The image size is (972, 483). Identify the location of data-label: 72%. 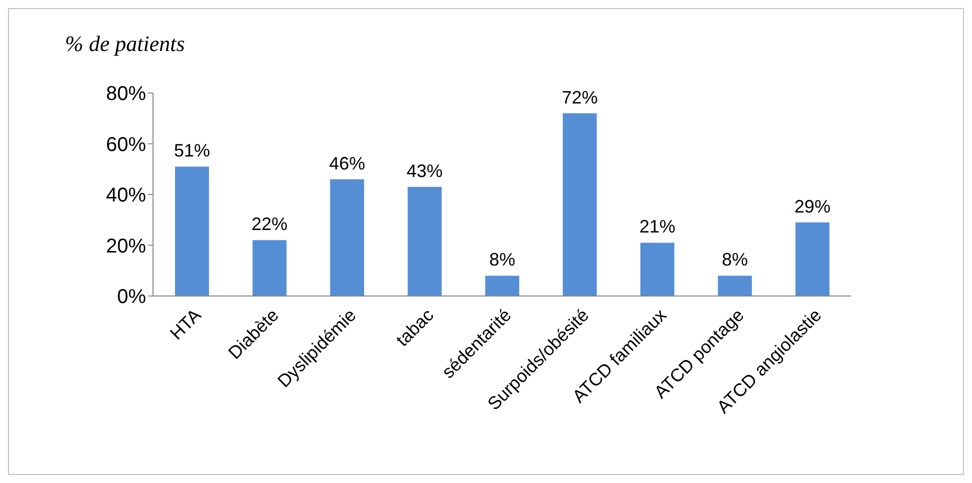
(580, 97).